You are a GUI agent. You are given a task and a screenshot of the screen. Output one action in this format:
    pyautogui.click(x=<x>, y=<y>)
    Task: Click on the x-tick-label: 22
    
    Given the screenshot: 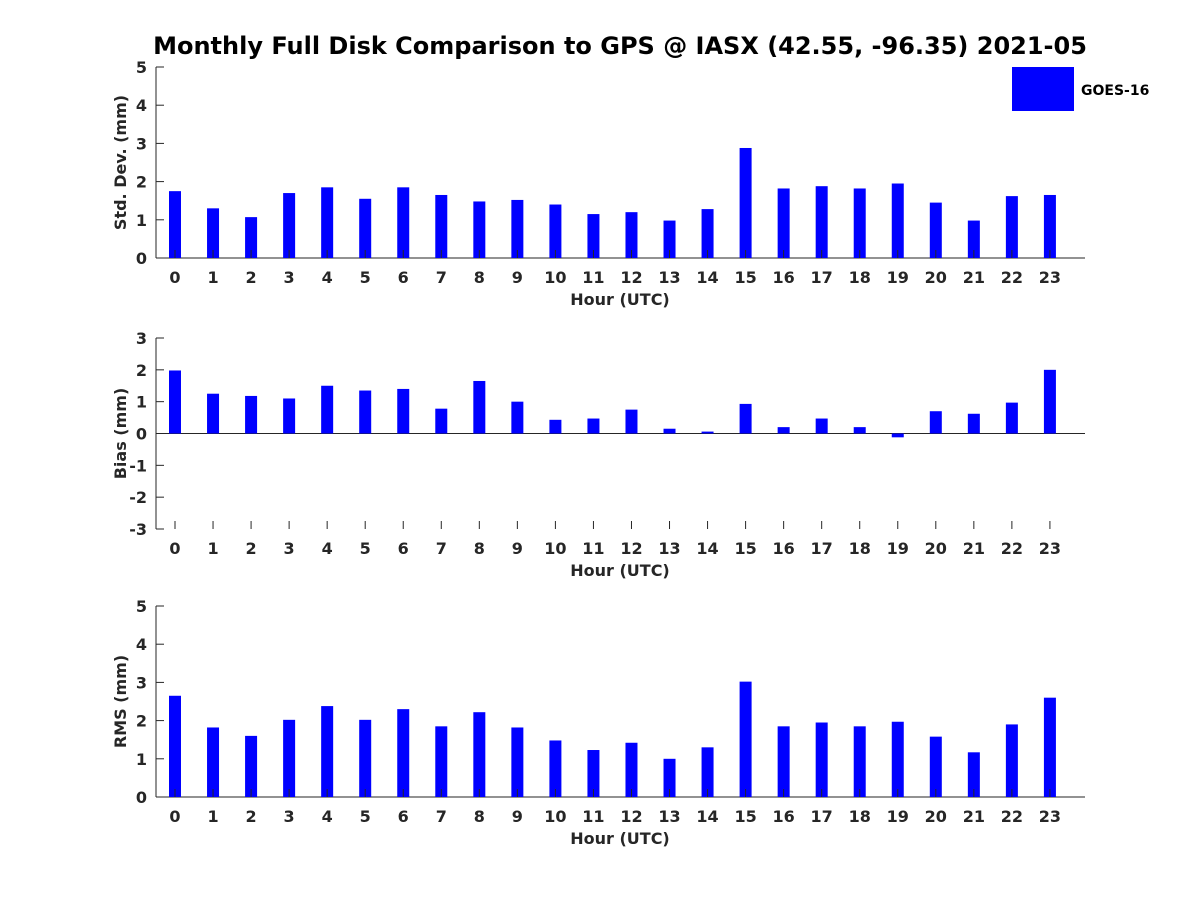 What is the action you would take?
    pyautogui.click(x=1012, y=816)
    